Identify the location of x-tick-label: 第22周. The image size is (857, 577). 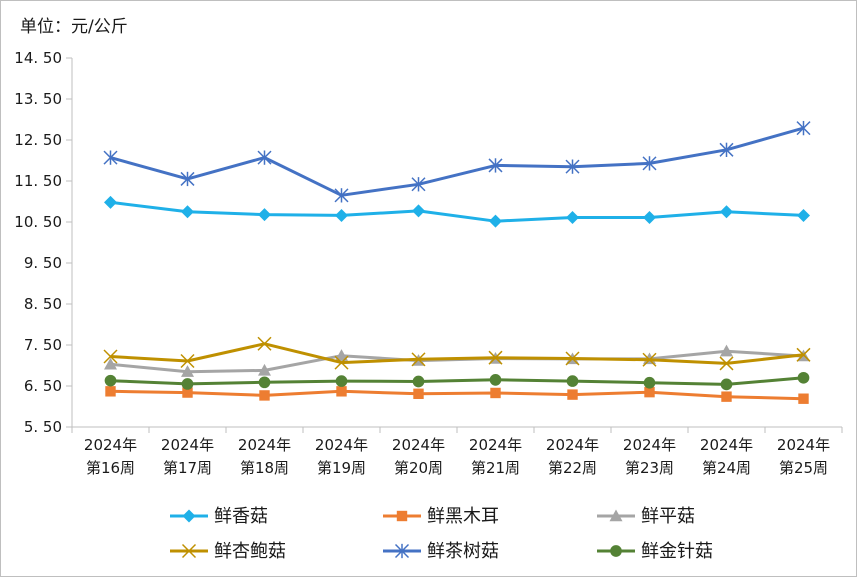
(572, 468).